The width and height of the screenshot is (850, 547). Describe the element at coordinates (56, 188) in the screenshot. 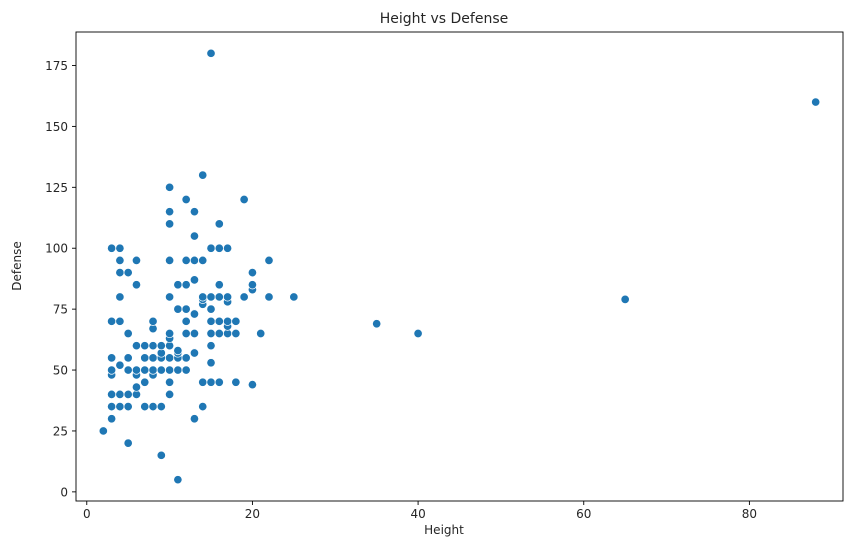

I see `y-tick-label: 125` at that location.